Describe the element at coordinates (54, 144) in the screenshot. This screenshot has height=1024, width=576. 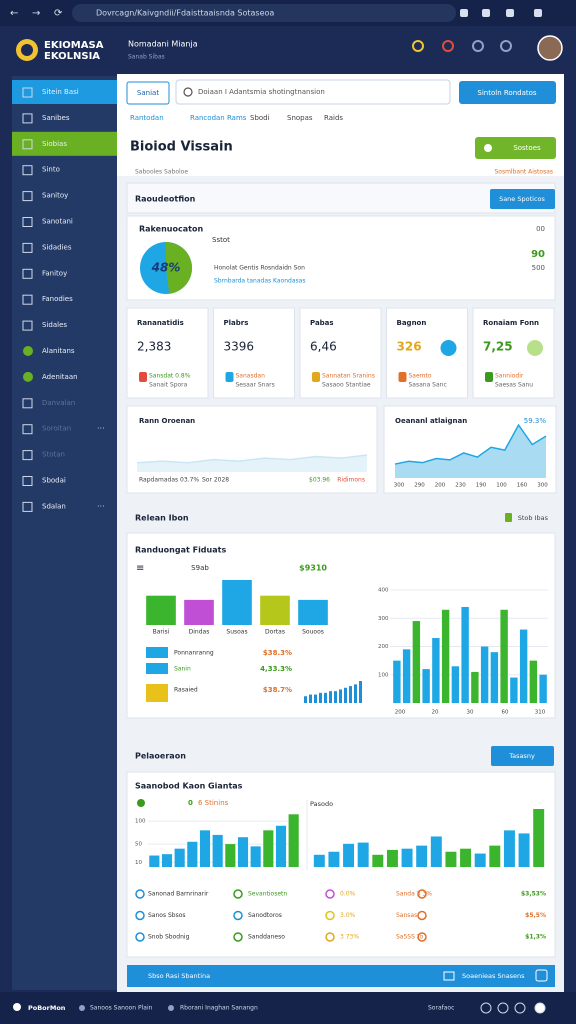
I see `sidebar-item: Siobias` at that location.